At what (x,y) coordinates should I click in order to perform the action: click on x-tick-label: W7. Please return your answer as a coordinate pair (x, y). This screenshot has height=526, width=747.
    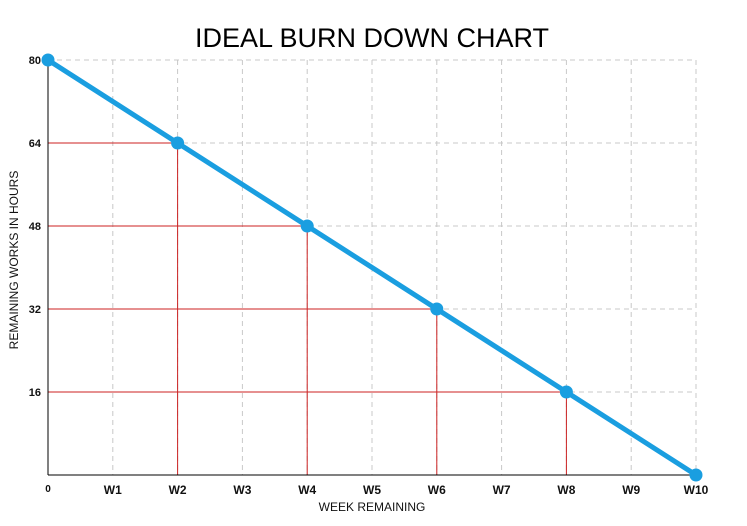
    Looking at the image, I should click on (502, 490).